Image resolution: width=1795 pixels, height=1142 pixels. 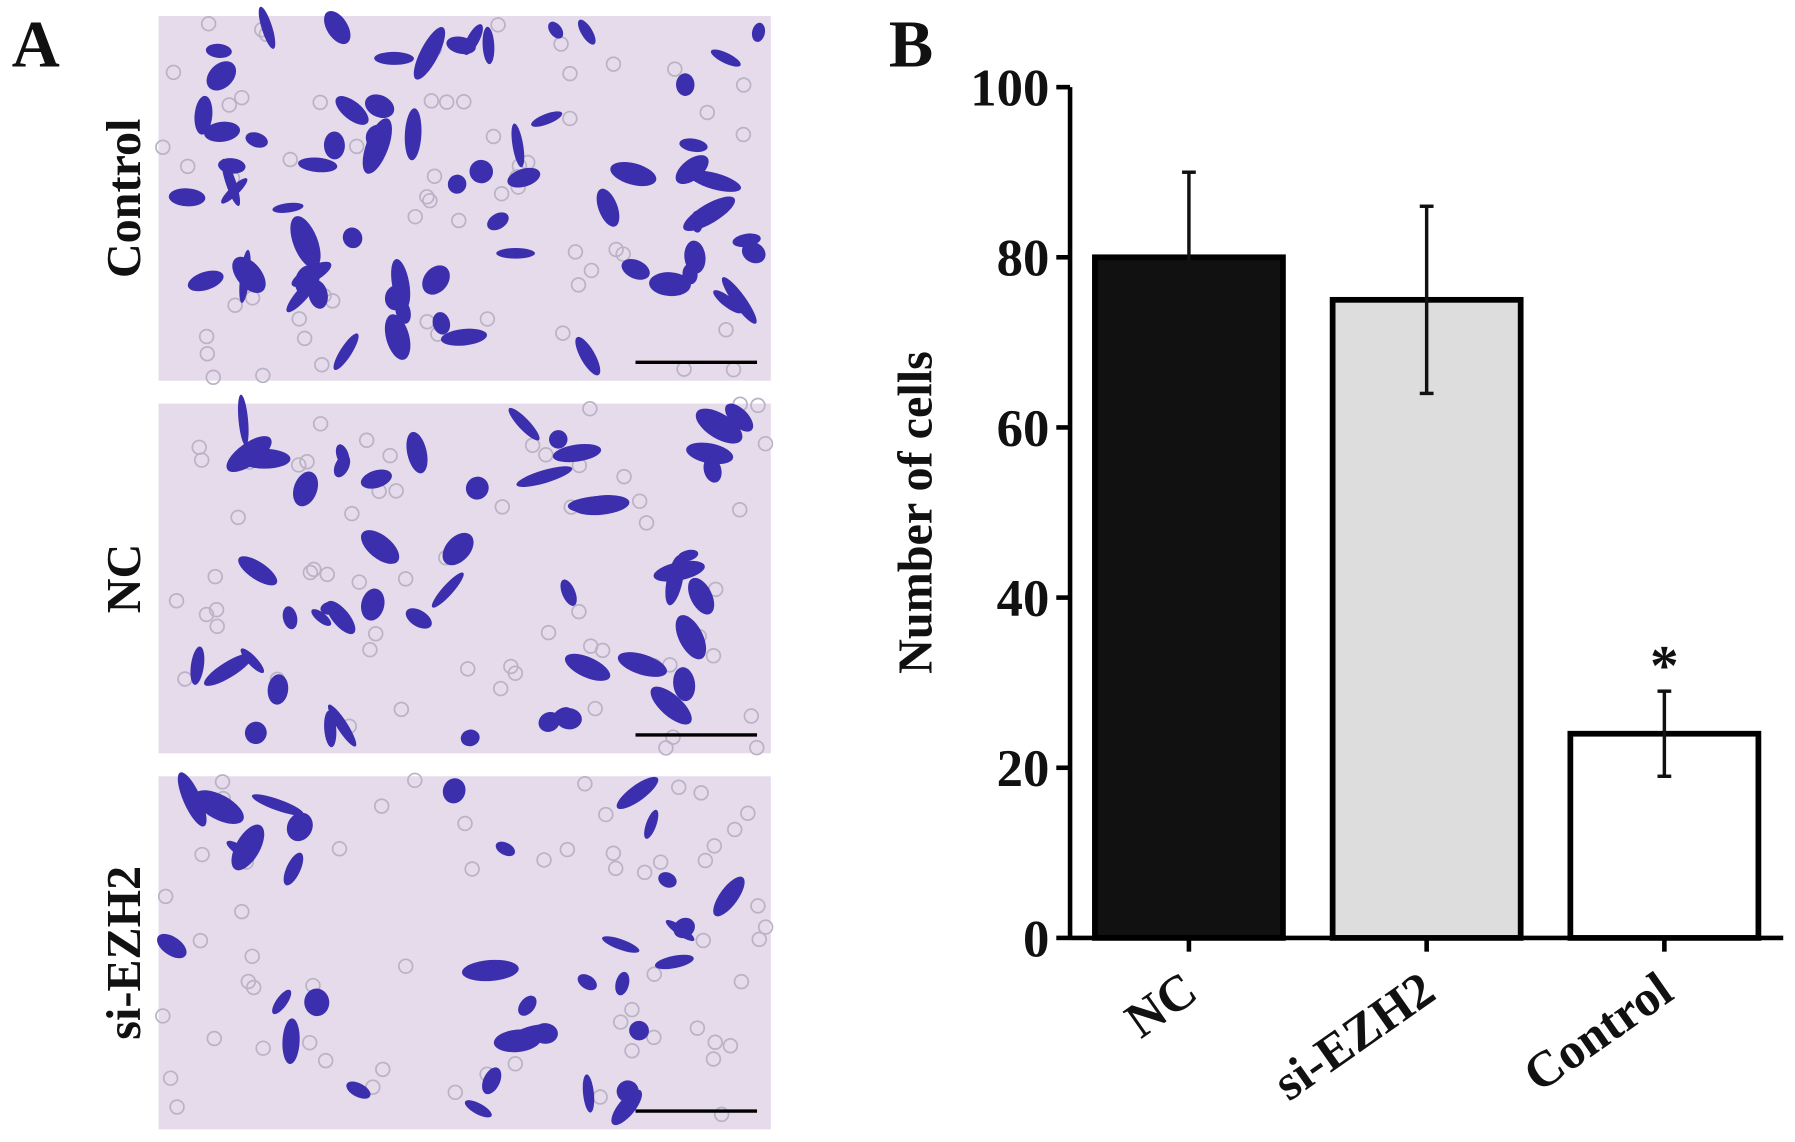 What do you see at coordinates (1664, 665) in the screenshot?
I see `significance-mark: *` at bounding box center [1664, 665].